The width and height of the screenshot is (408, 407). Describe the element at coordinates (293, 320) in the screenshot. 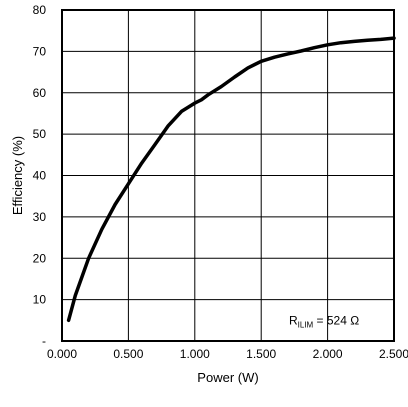

I see `annotation-prefix: R` at that location.